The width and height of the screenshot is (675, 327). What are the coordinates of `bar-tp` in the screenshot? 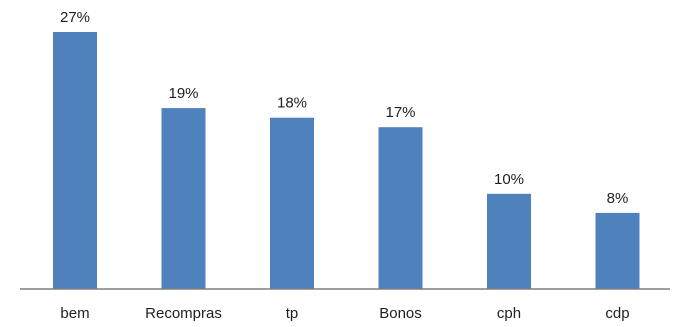 It's located at (292, 203).